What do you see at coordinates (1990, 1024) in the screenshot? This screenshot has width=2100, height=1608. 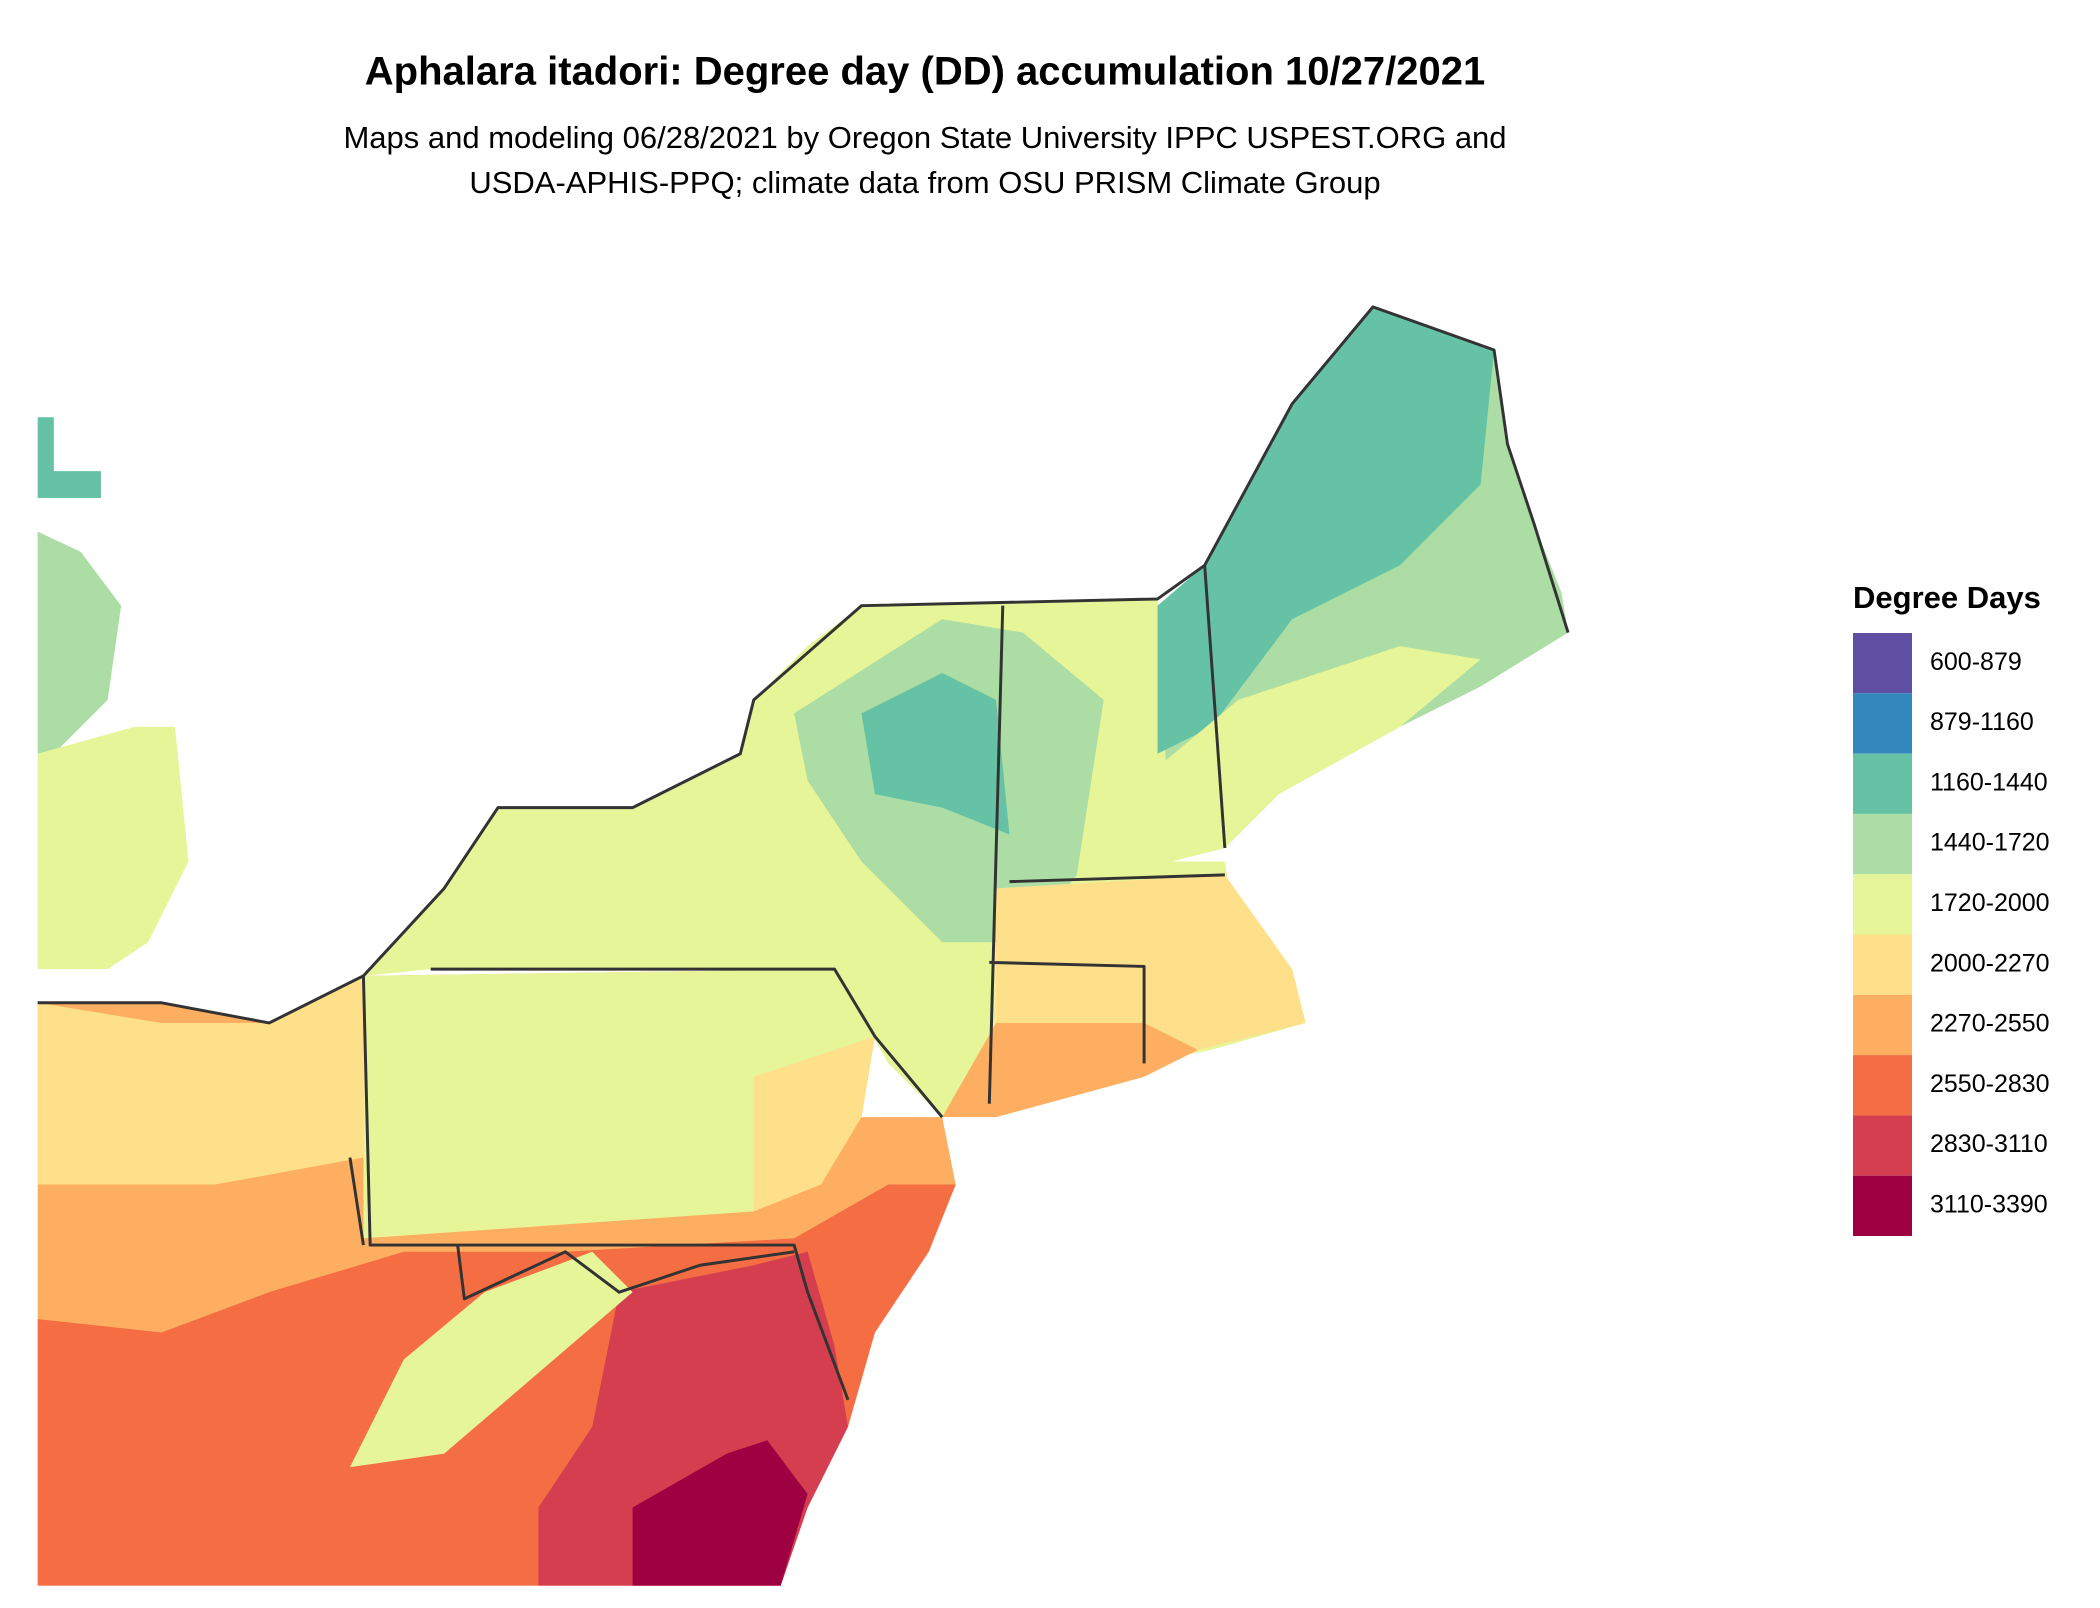 I see `legend-label: 2270-2550` at bounding box center [1990, 1024].